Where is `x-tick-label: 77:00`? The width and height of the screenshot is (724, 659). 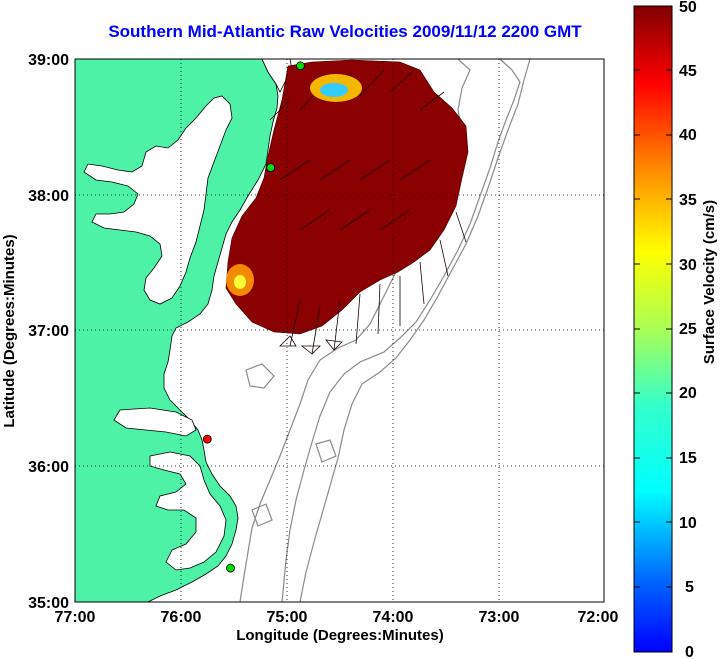
x-tick-label: 77:00 is located at coordinates (75, 617).